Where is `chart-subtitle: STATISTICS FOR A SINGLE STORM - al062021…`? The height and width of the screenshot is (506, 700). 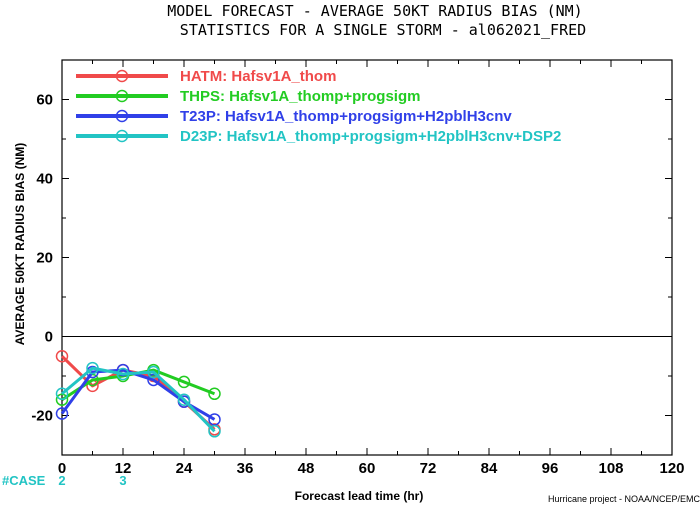
chart-subtitle: STATISTICS FOR A SINGLE STORM - al062021… is located at coordinates (383, 30).